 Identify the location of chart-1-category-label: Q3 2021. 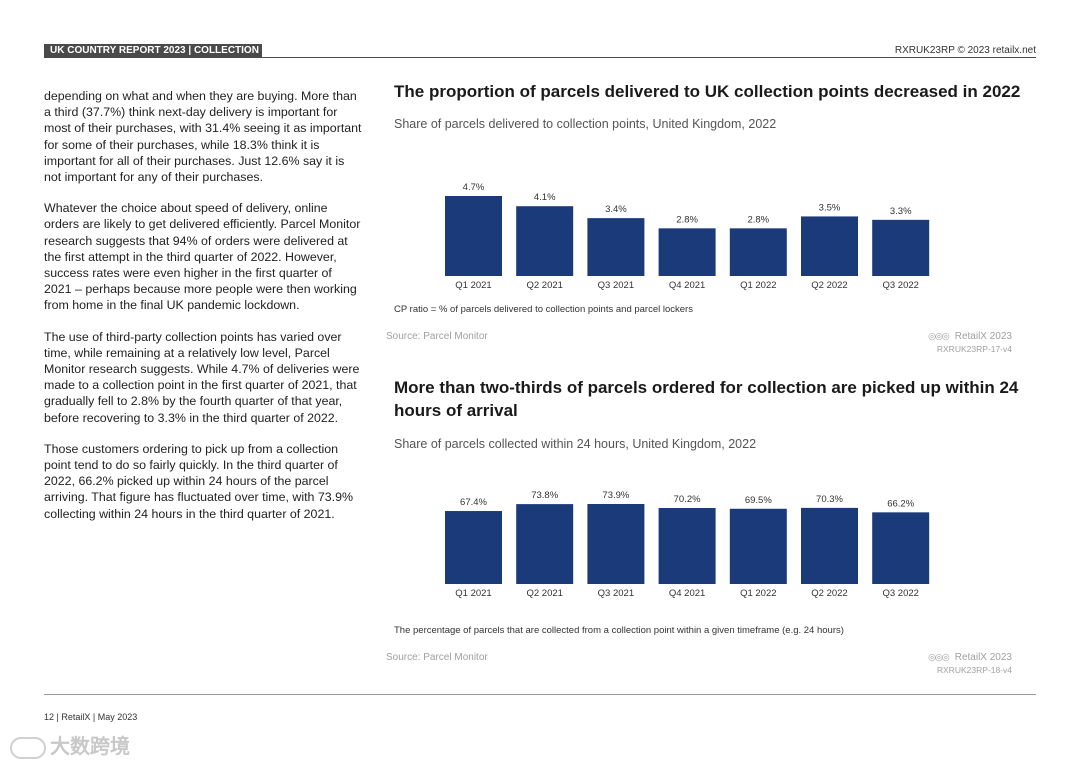
(616, 285).